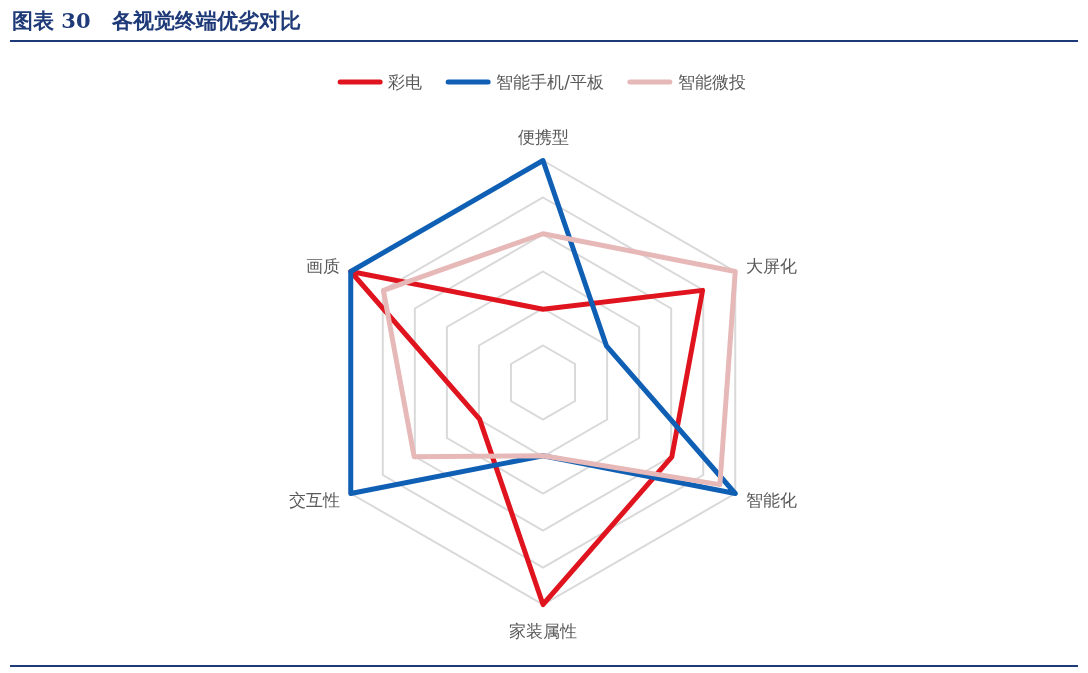 The height and width of the screenshot is (673, 1088). What do you see at coordinates (405, 82) in the screenshot?
I see `legend-label: 彩电` at bounding box center [405, 82].